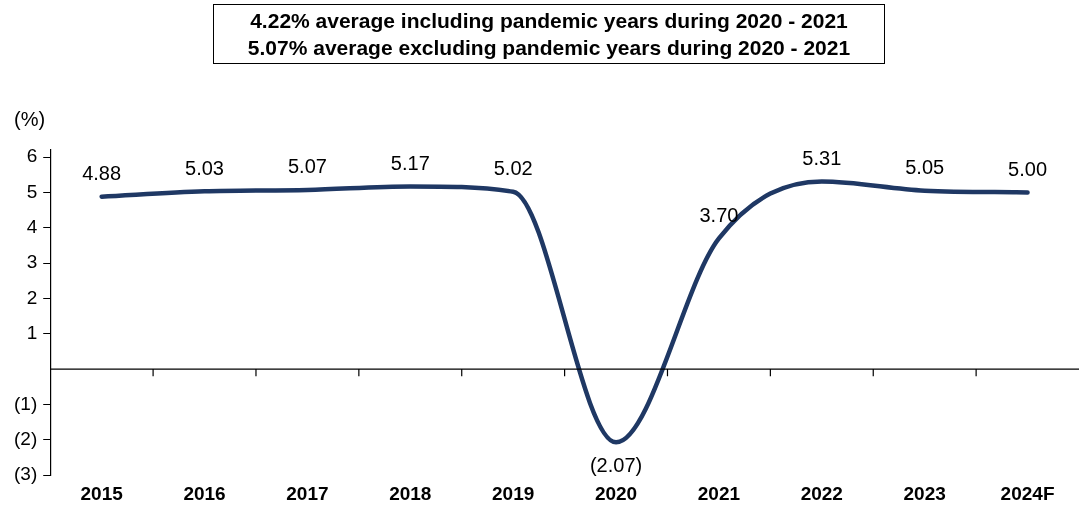  Describe the element at coordinates (513, 493) in the screenshot. I see `x-tick-label: 2019` at that location.